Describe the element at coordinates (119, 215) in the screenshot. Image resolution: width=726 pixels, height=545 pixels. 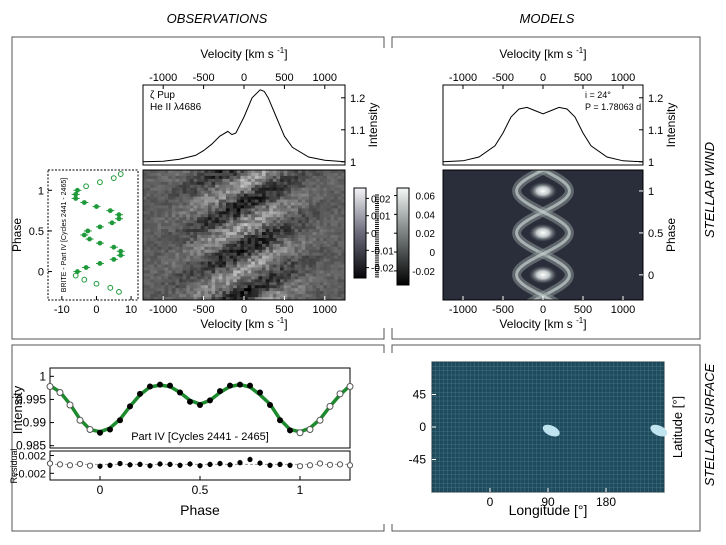
I see `brite-point` at that location.